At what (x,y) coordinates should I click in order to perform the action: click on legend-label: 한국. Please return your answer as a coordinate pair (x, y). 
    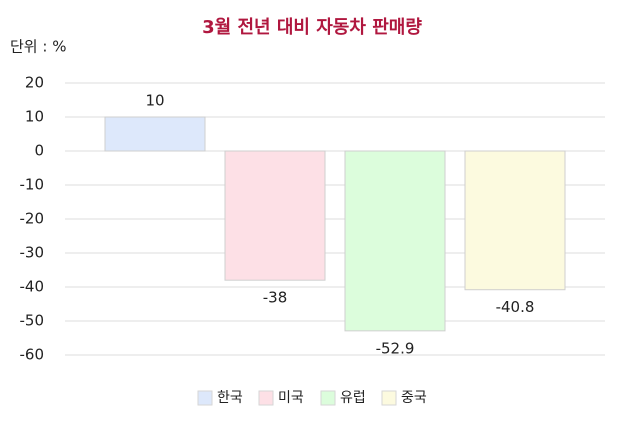
    Looking at the image, I should click on (230, 398).